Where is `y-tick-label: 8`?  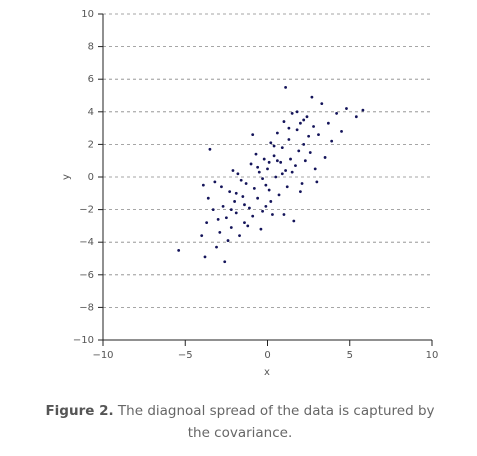 y-tick-label: 8 is located at coordinates (91, 47).